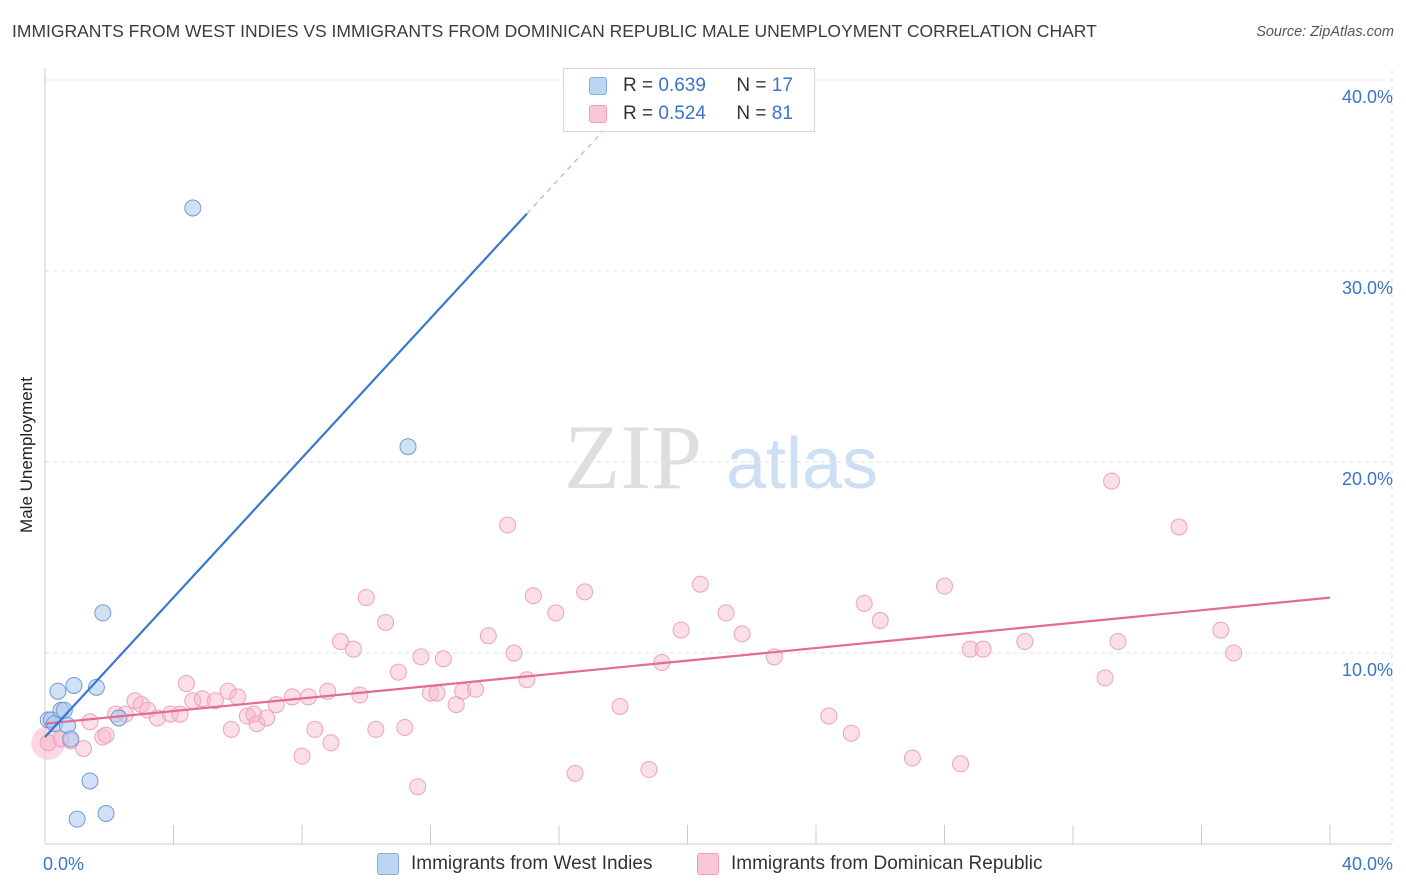  Describe the element at coordinates (591, 144) in the screenshot. I see `west-indies-trend-extension` at that location.